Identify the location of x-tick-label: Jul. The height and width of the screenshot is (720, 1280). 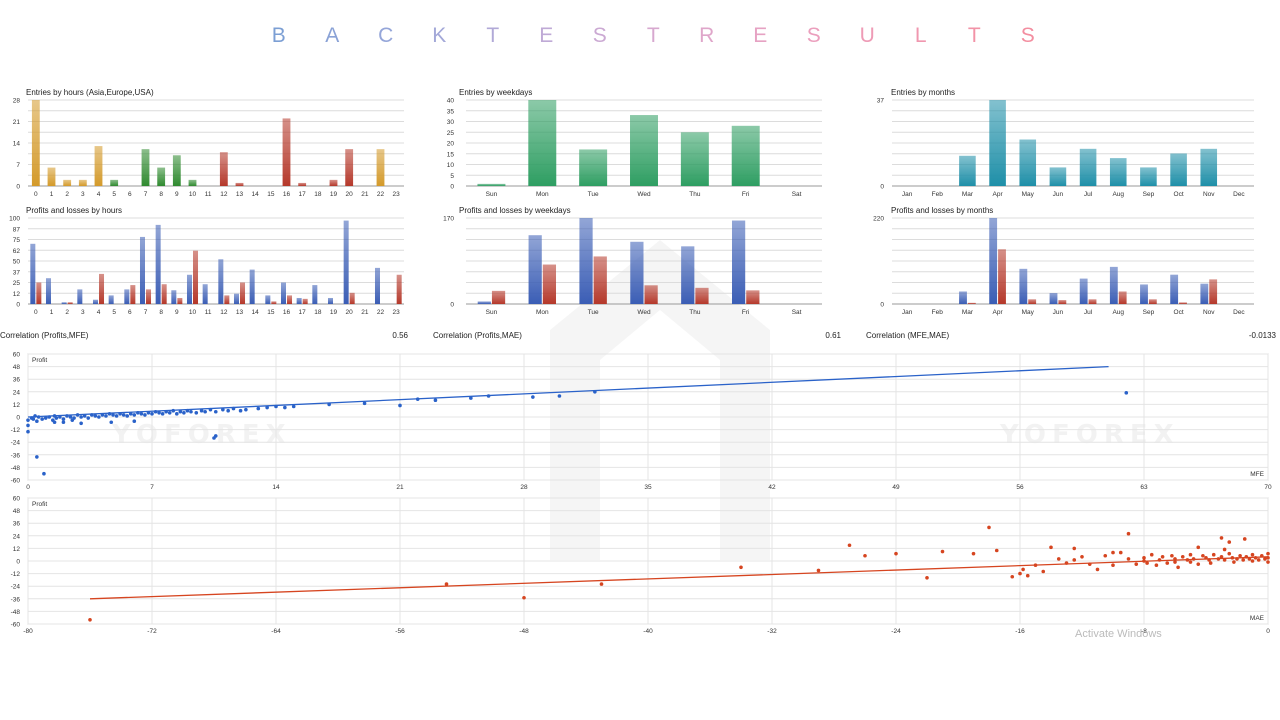
(1088, 312).